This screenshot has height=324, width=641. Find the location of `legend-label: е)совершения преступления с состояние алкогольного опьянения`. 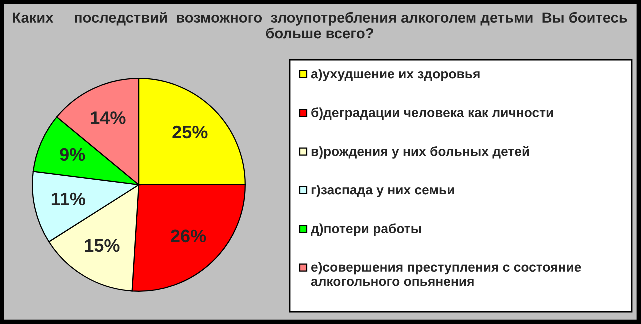

legend-label: е)совершения преступления с состояние алкогольного опьянения is located at coordinates (446, 274).